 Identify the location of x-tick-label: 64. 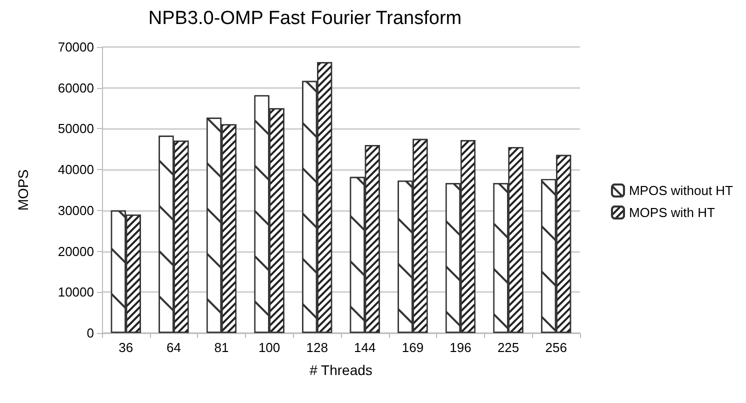
(173, 347).